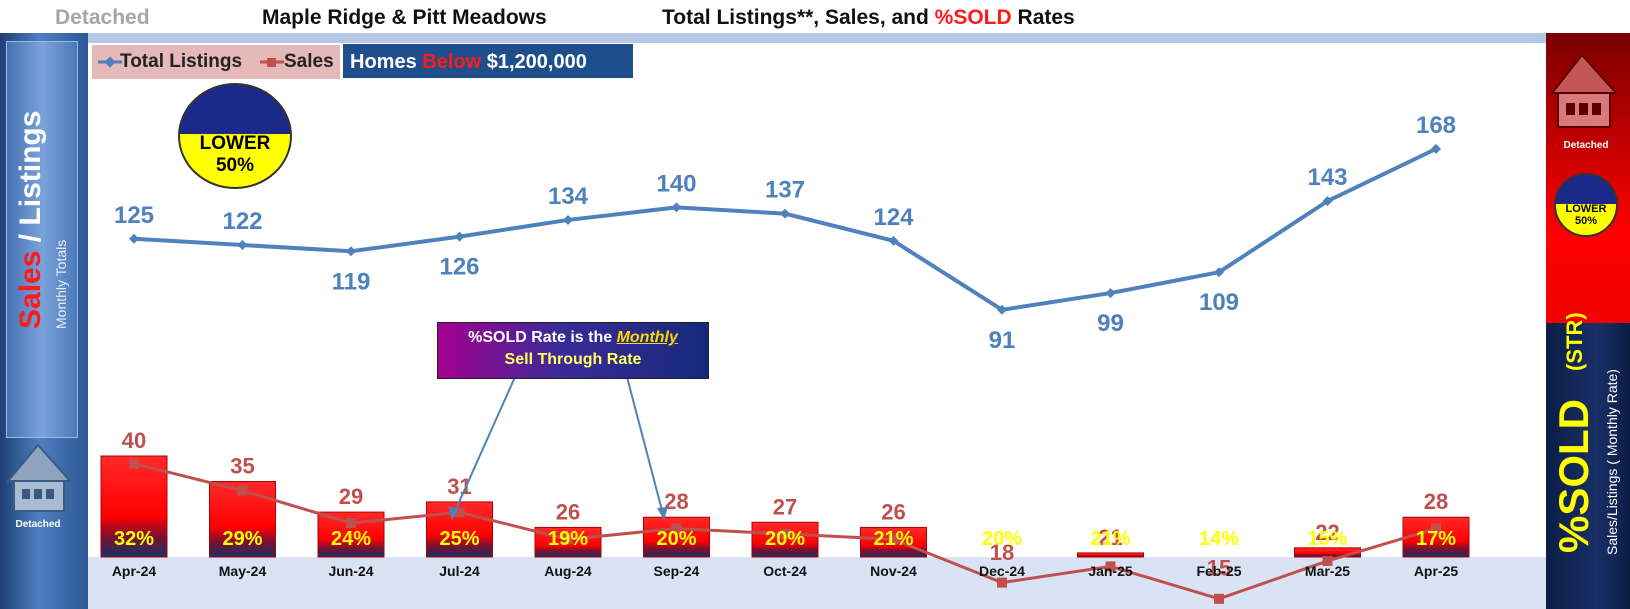  Describe the element at coordinates (1219, 302) in the screenshot. I see `listings-value-label: 109` at that location.